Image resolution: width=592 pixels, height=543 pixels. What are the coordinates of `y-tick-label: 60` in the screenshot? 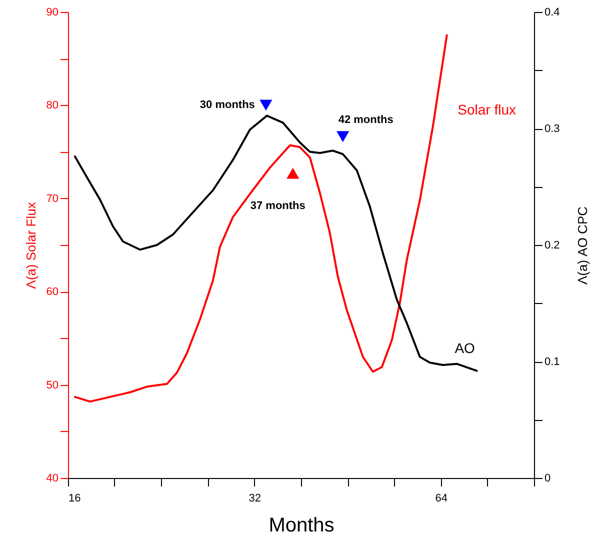 It's located at (52, 292).